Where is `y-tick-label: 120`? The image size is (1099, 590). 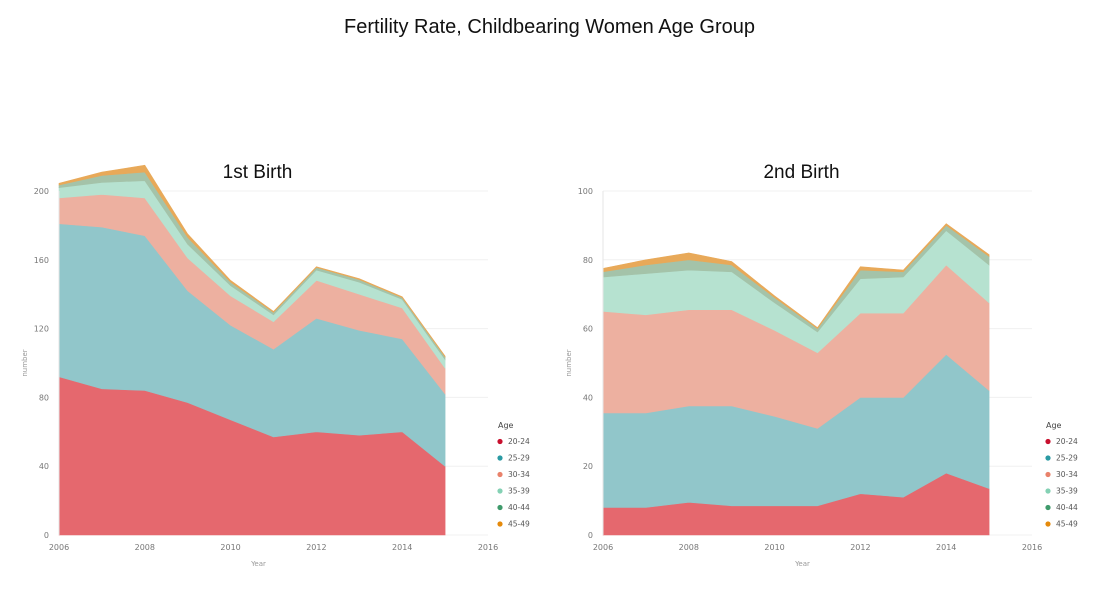
y-tick-label: 120 is located at coordinates (41, 329).